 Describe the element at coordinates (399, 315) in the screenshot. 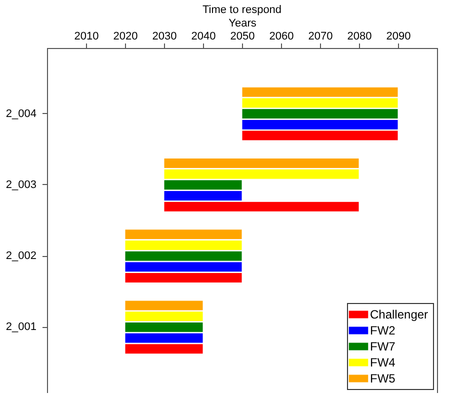

I see `legend-label: Challenger` at that location.